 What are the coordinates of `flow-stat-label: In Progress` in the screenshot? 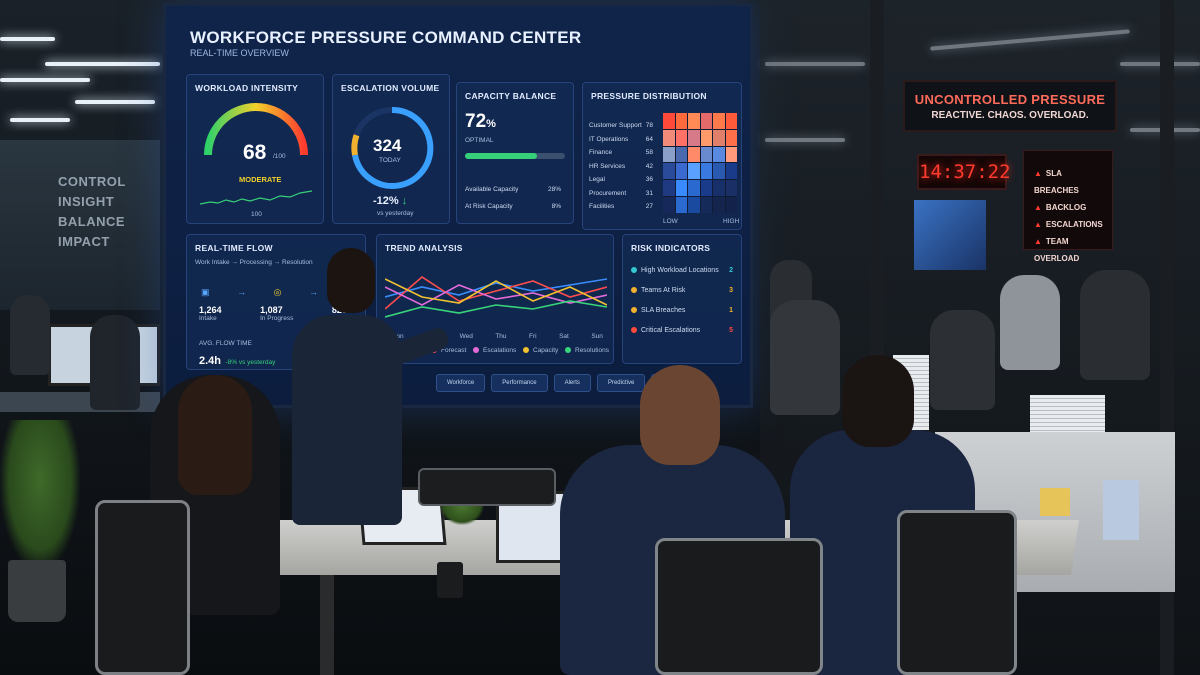 It's located at (277, 318).